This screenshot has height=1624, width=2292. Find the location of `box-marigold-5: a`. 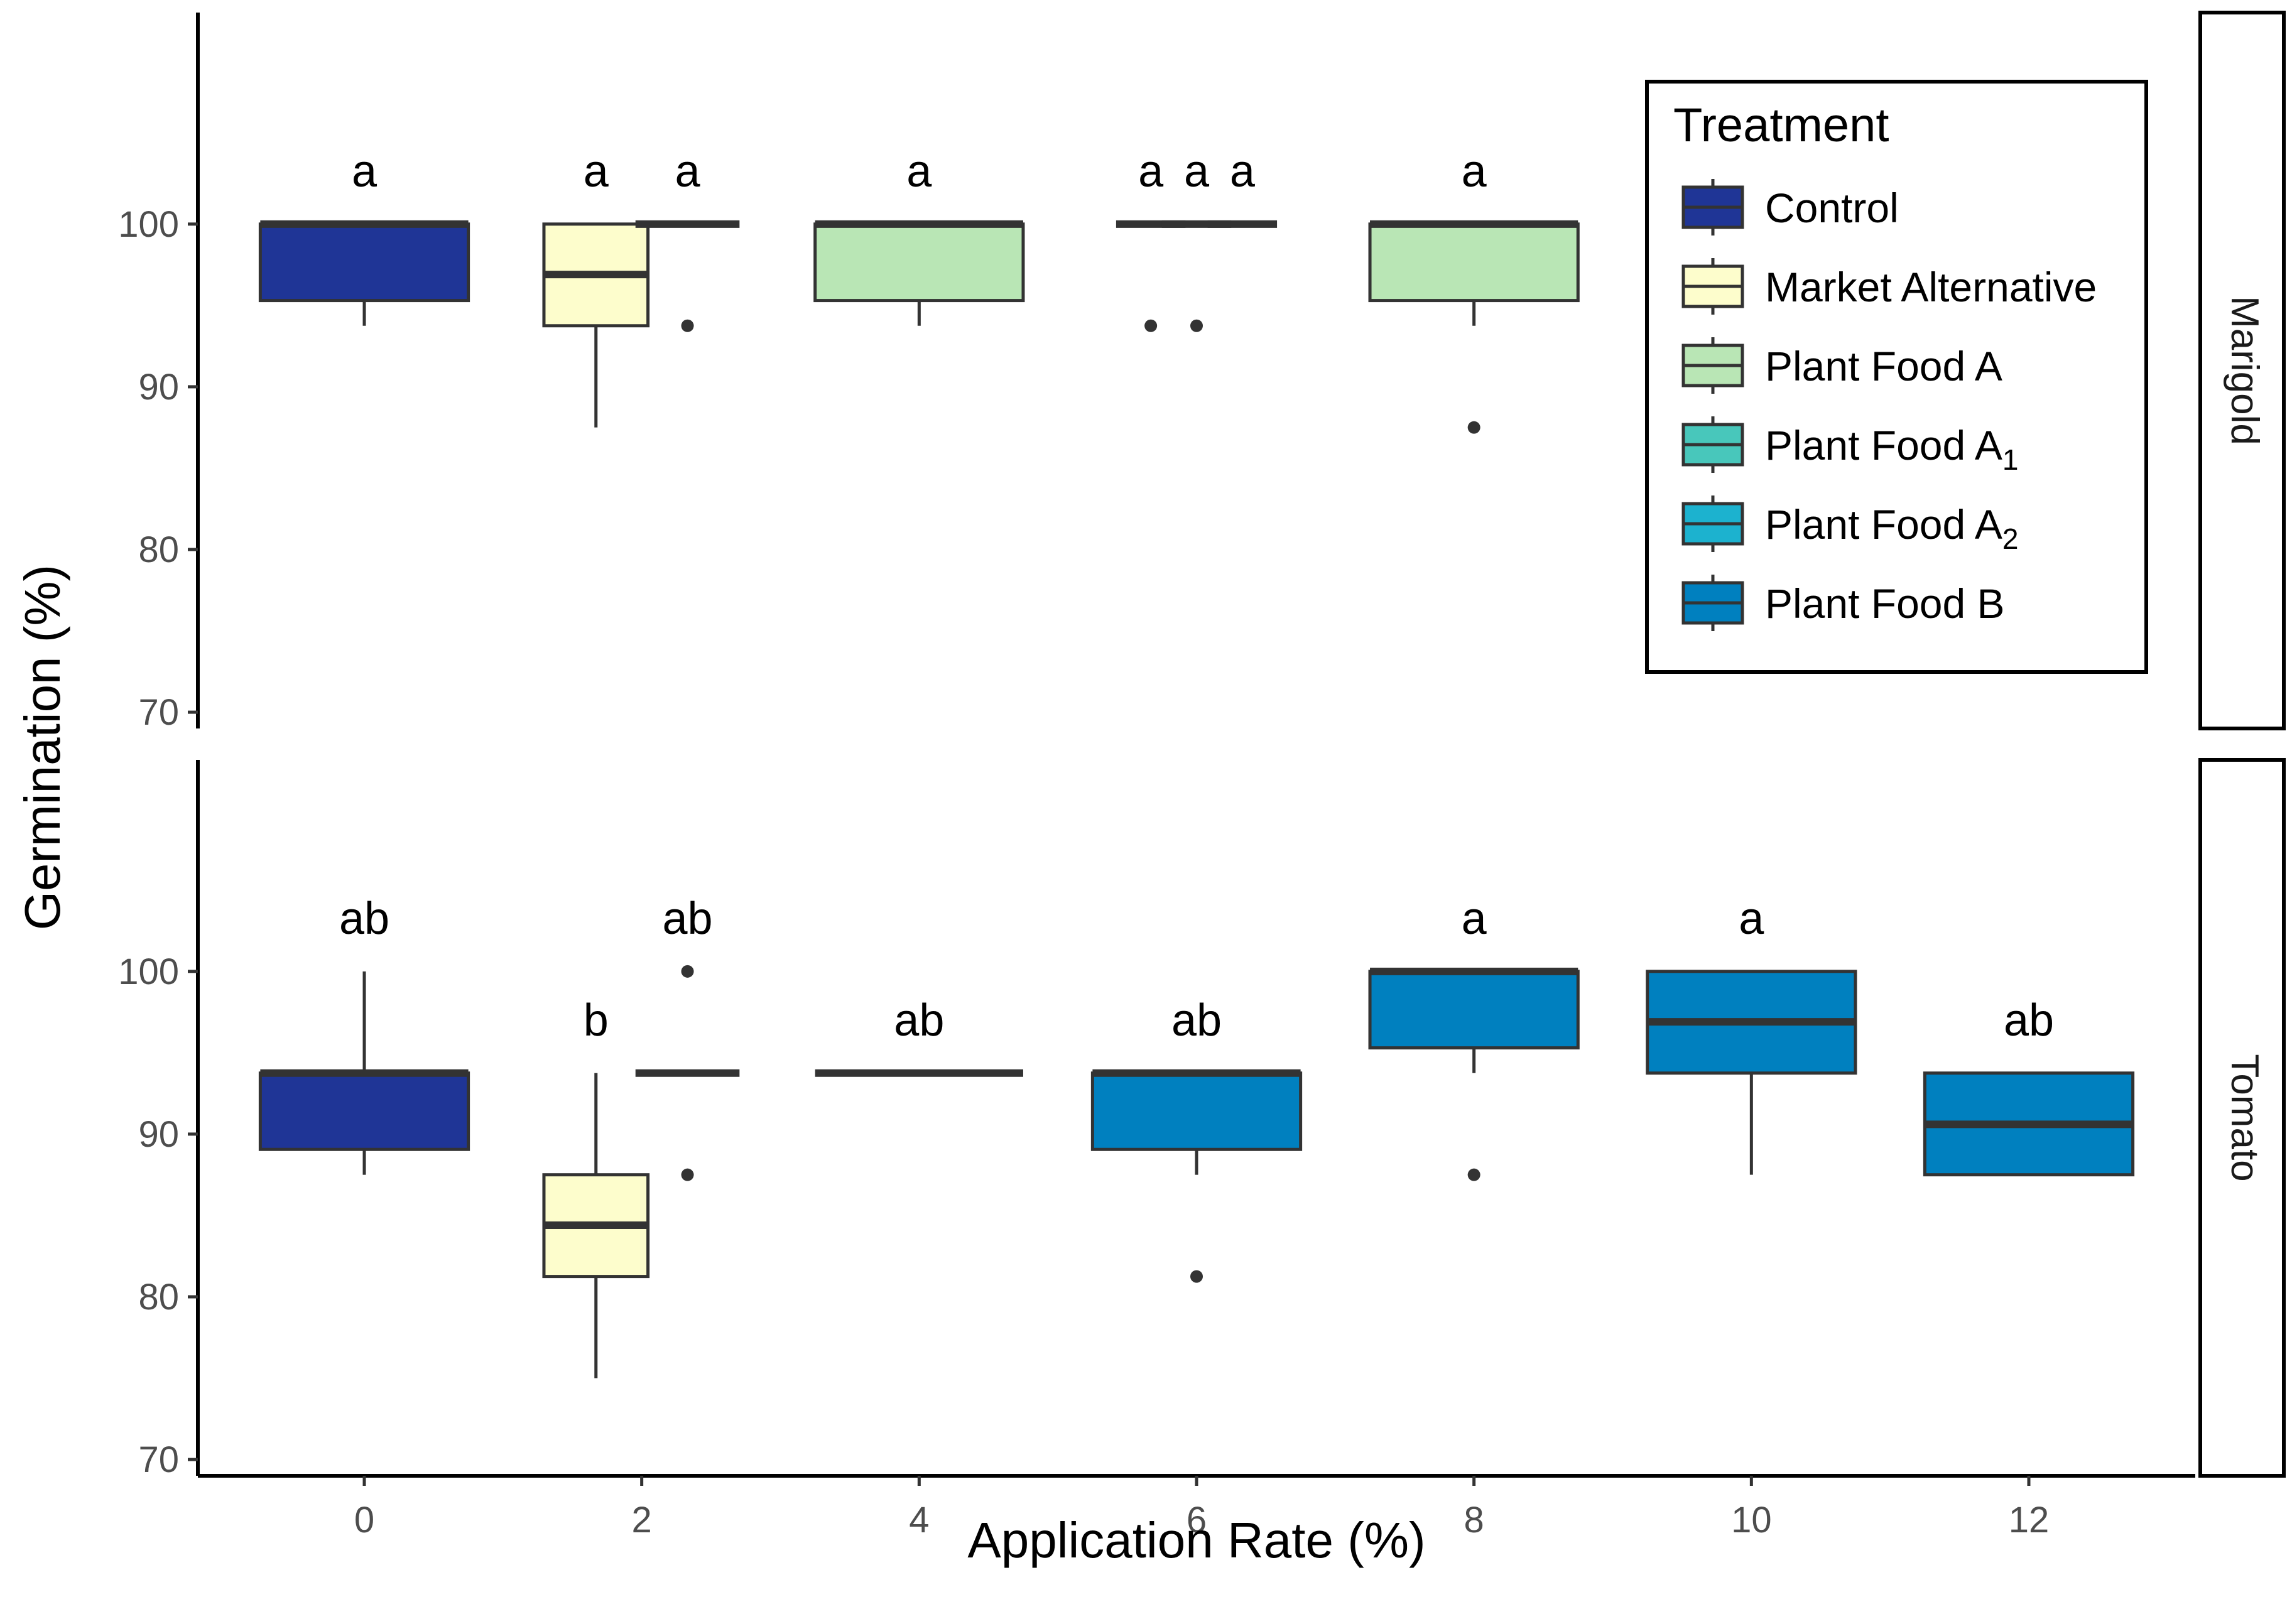

box-marigold-5: a is located at coordinates (1196, 239).